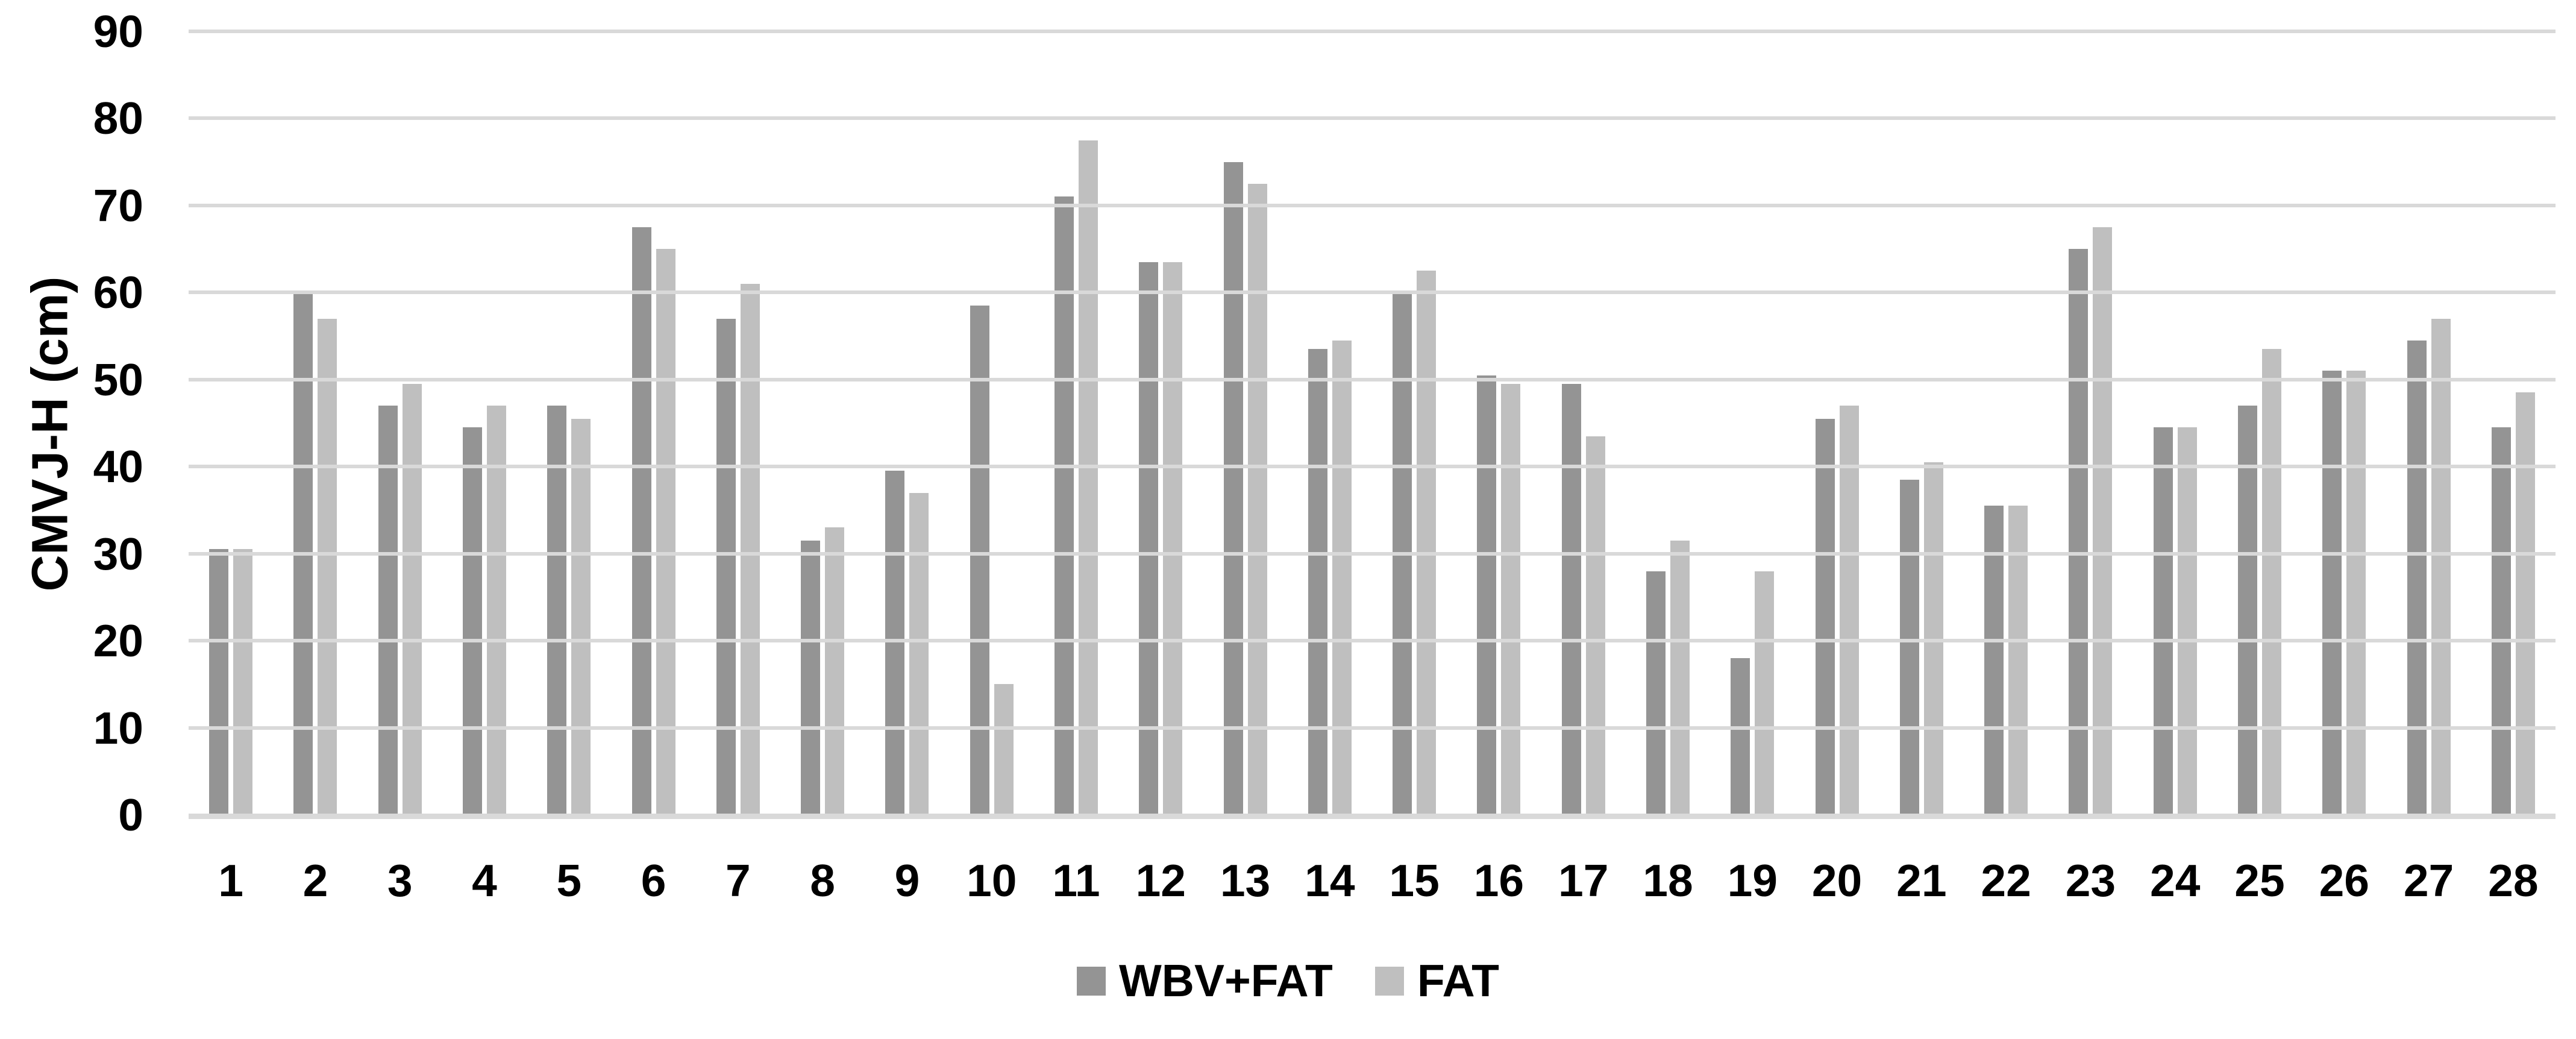 Image resolution: width=2576 pixels, height=1039 pixels. What do you see at coordinates (991, 880) in the screenshot?
I see `x-tick-label-10: 10` at bounding box center [991, 880].